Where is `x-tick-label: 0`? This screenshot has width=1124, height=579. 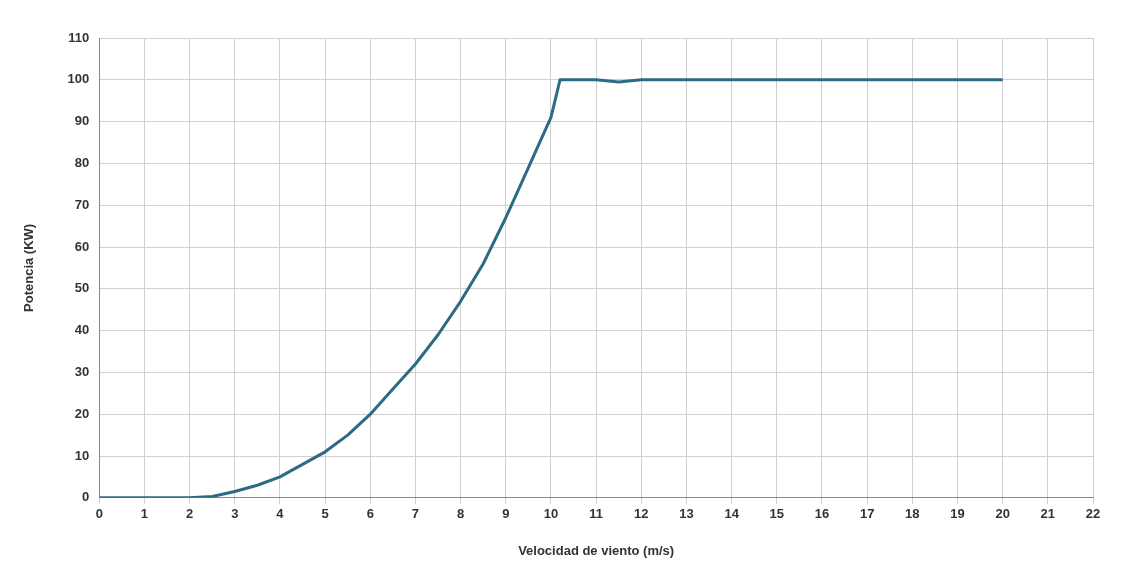
x-tick-label: 0 is located at coordinates (99, 514).